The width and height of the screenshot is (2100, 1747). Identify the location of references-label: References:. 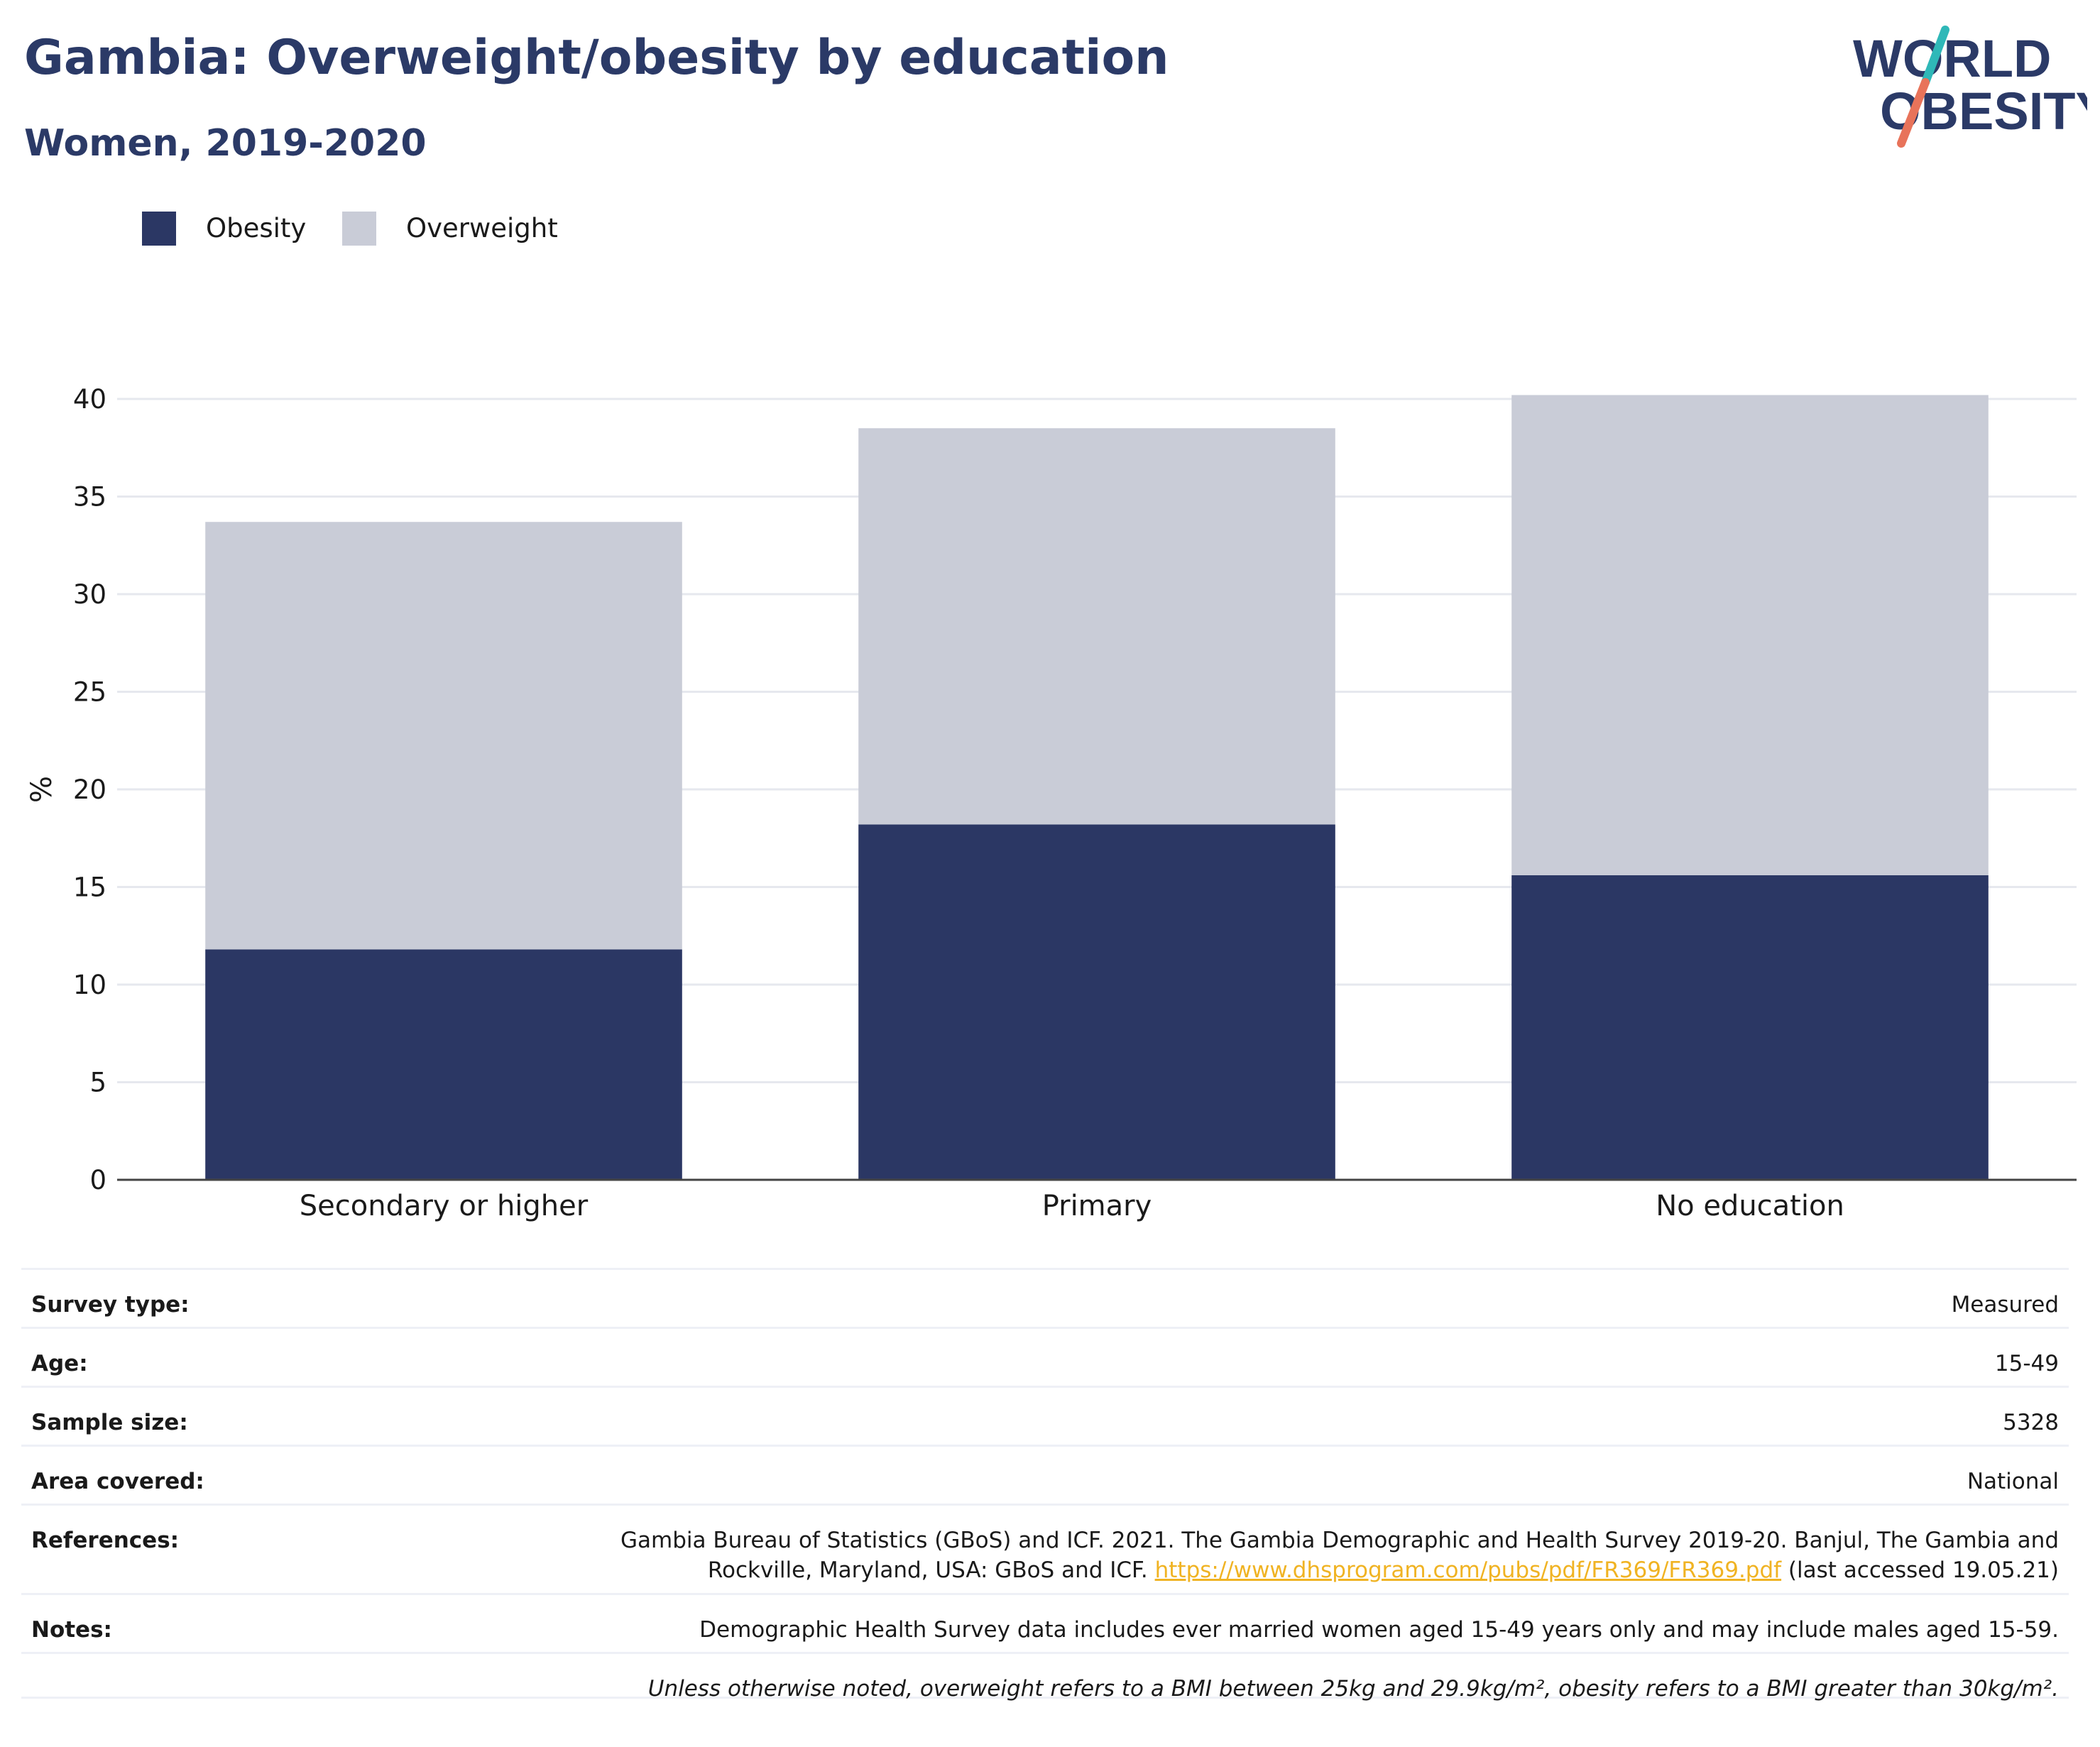
(105, 1540).